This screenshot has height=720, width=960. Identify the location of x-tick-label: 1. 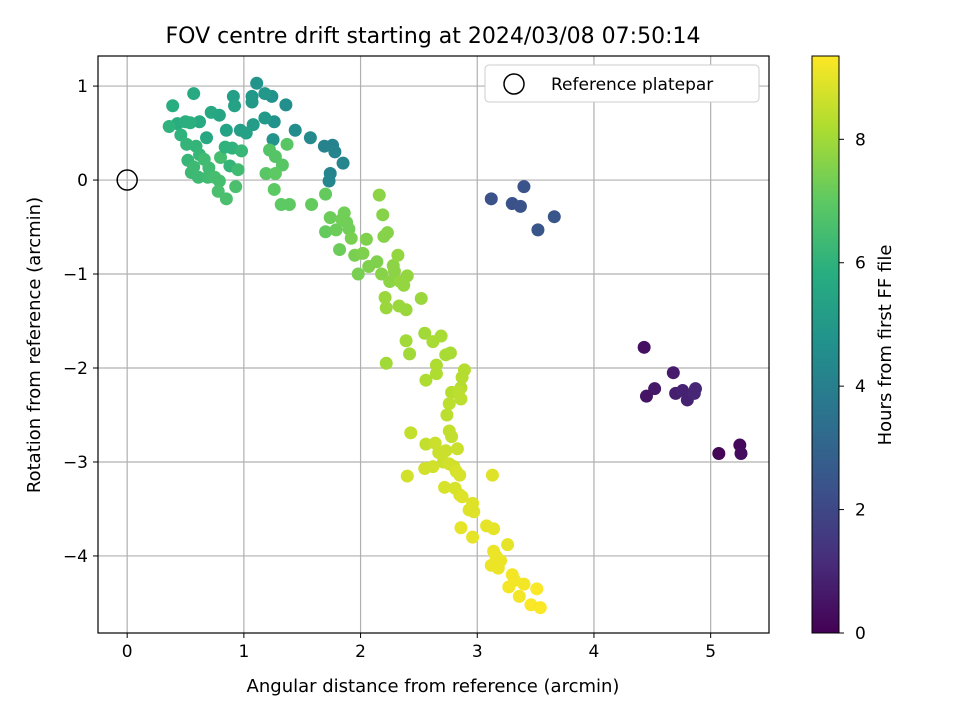
(243, 652).